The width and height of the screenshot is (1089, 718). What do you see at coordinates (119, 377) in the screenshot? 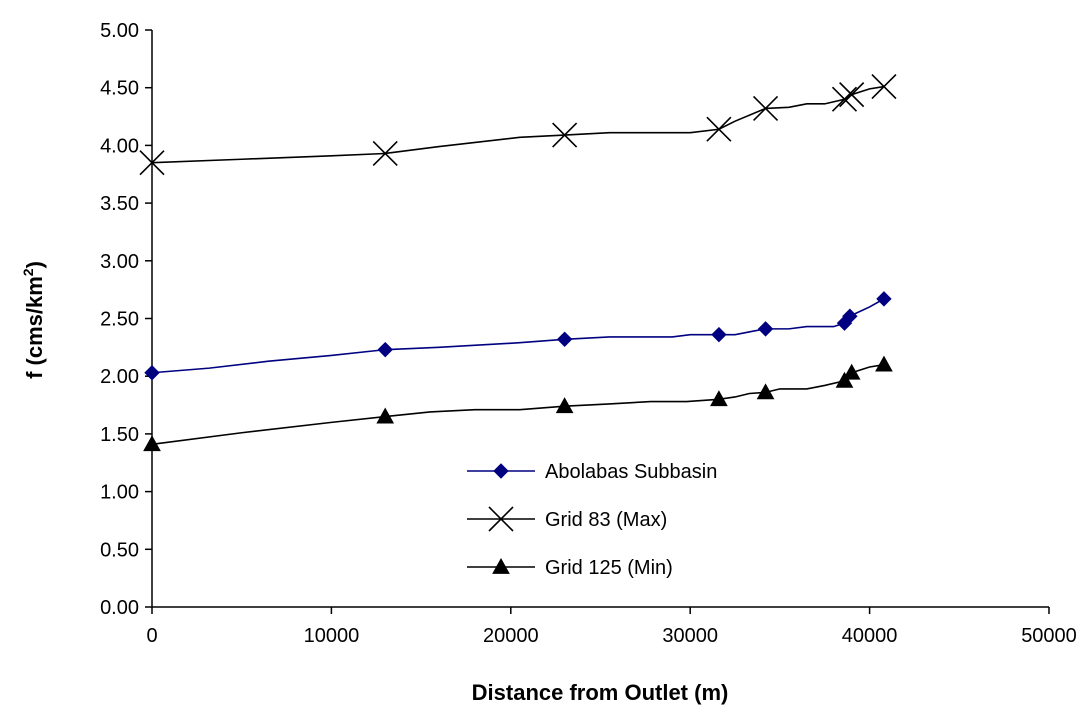
I see `y-tick-label: 2.00` at bounding box center [119, 377].